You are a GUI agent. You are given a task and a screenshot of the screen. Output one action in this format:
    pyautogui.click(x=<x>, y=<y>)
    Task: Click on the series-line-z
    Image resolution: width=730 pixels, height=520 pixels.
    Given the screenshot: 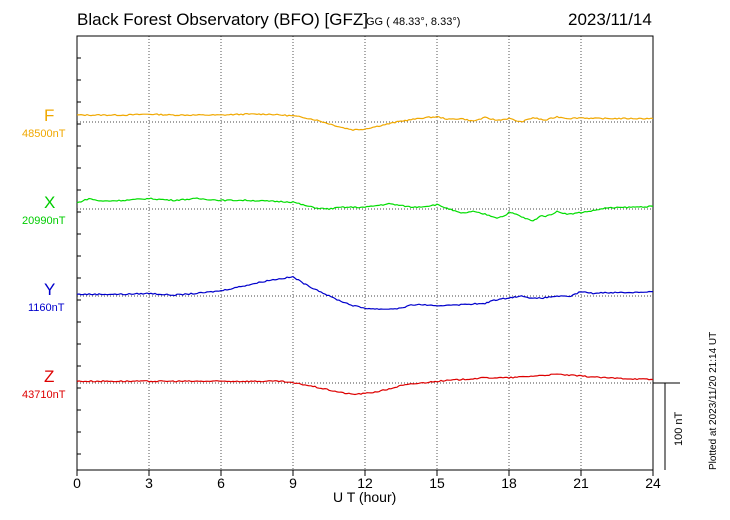 What is the action you would take?
    pyautogui.click(x=365, y=384)
    